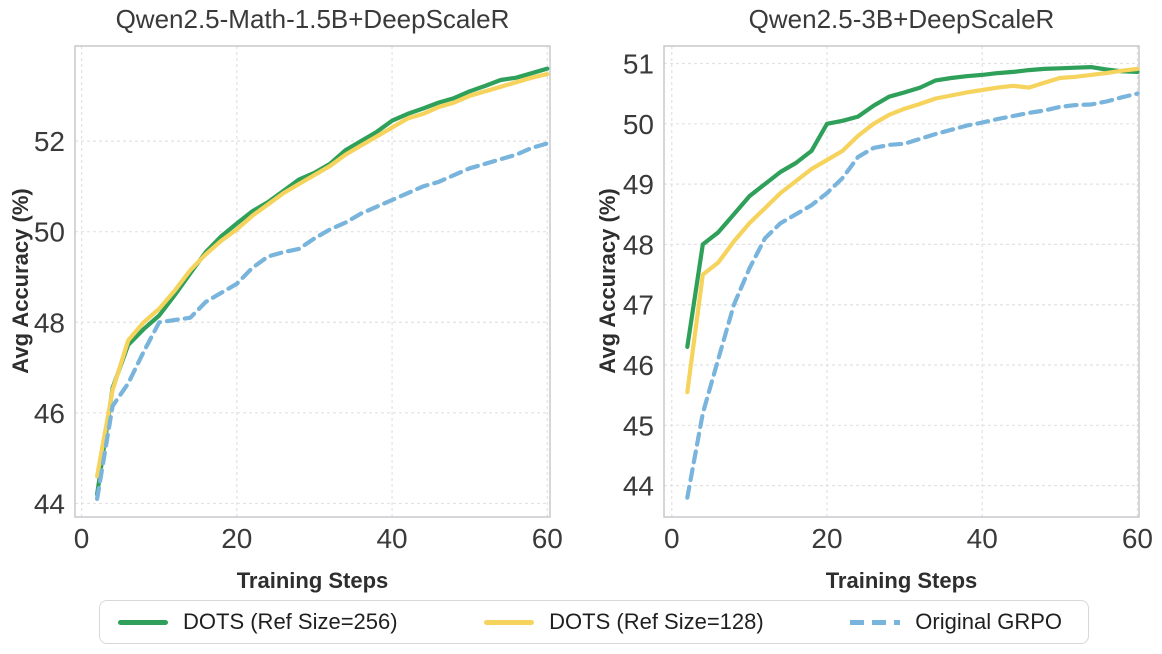 This screenshot has height=654, width=1162. What do you see at coordinates (875, 622) in the screenshot?
I see `legend-swatch-blue-dashed-line-icon` at bounding box center [875, 622].